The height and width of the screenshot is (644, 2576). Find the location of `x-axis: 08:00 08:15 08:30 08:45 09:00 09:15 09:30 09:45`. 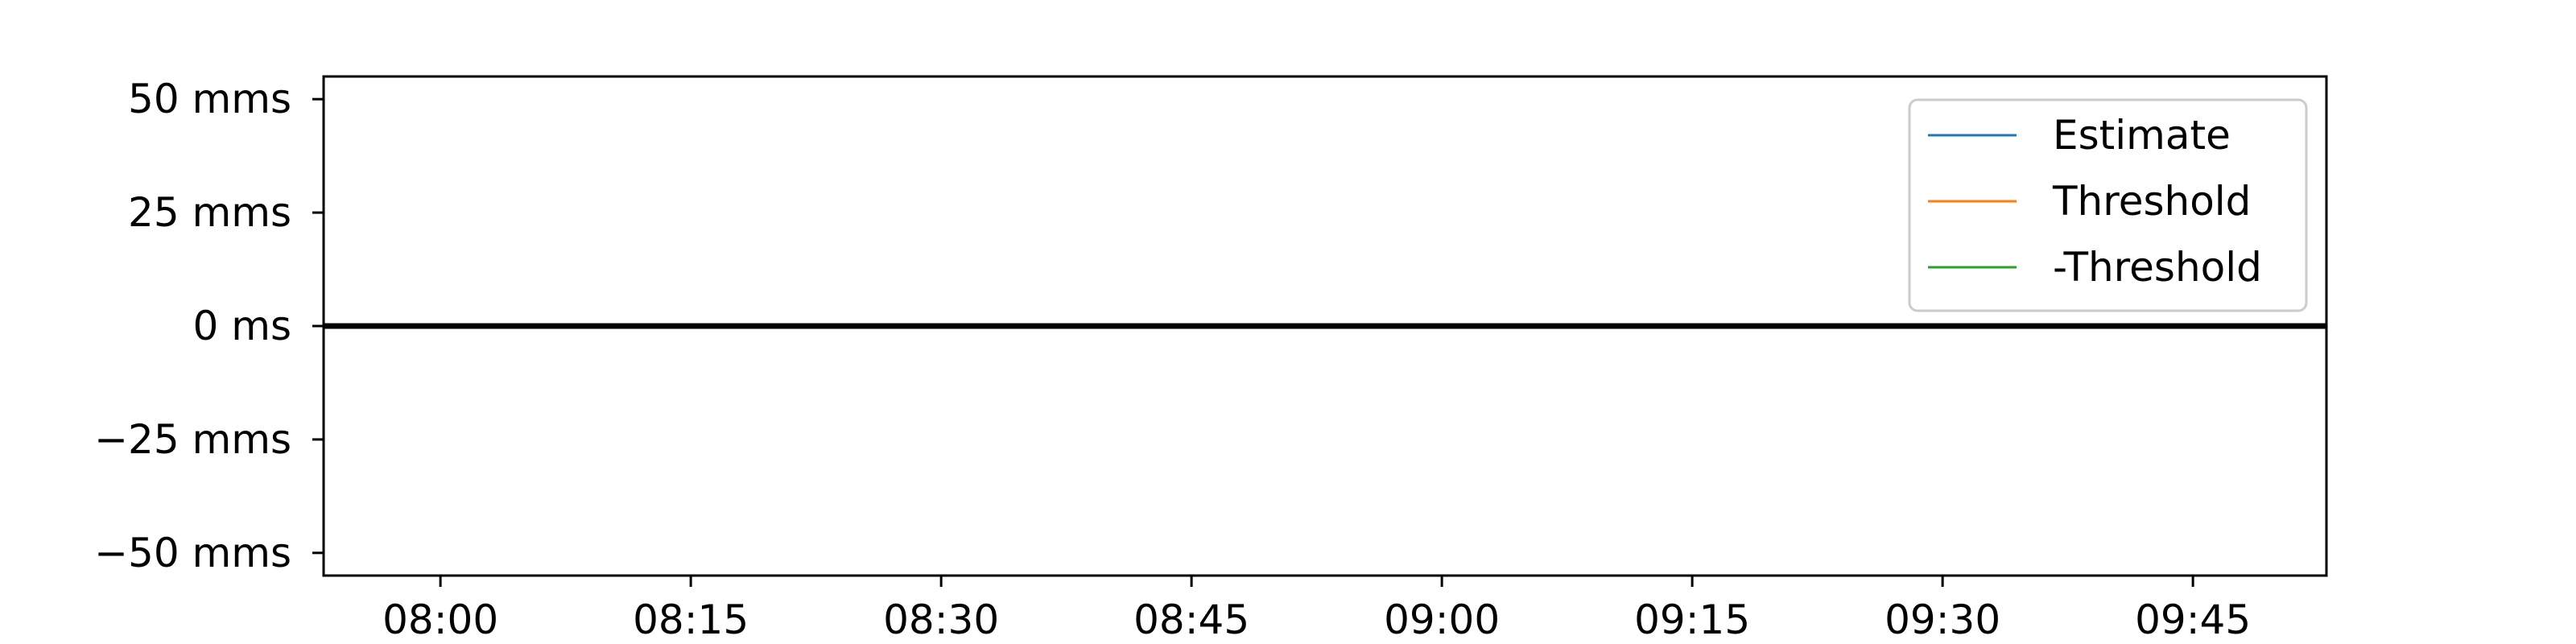

x-axis: 08:00 08:15 08:30 08:45 09:00 09:15 09:30 09:45 is located at coordinates (1316, 609).